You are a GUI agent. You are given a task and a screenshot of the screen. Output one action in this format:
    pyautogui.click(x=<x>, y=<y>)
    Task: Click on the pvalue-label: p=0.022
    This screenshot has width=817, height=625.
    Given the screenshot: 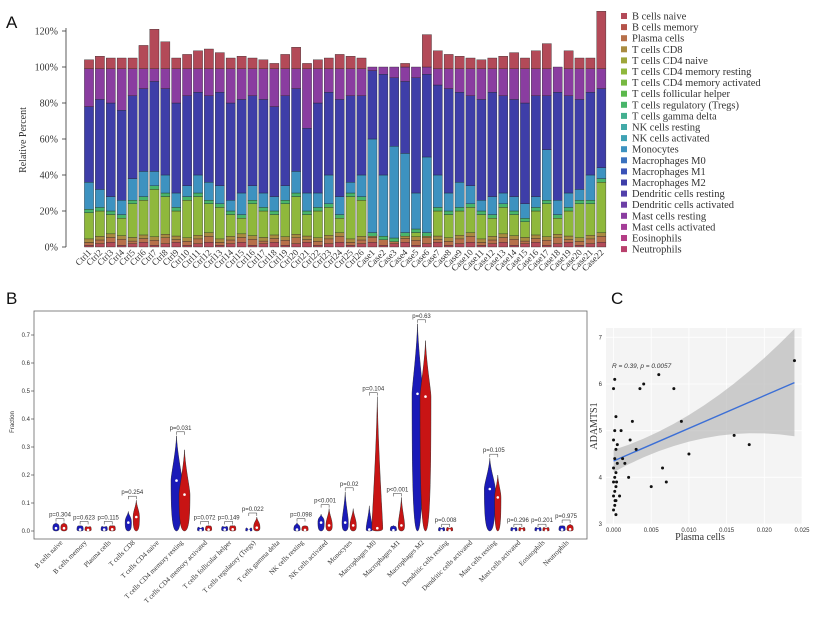 What is the action you would take?
    pyautogui.click(x=253, y=510)
    